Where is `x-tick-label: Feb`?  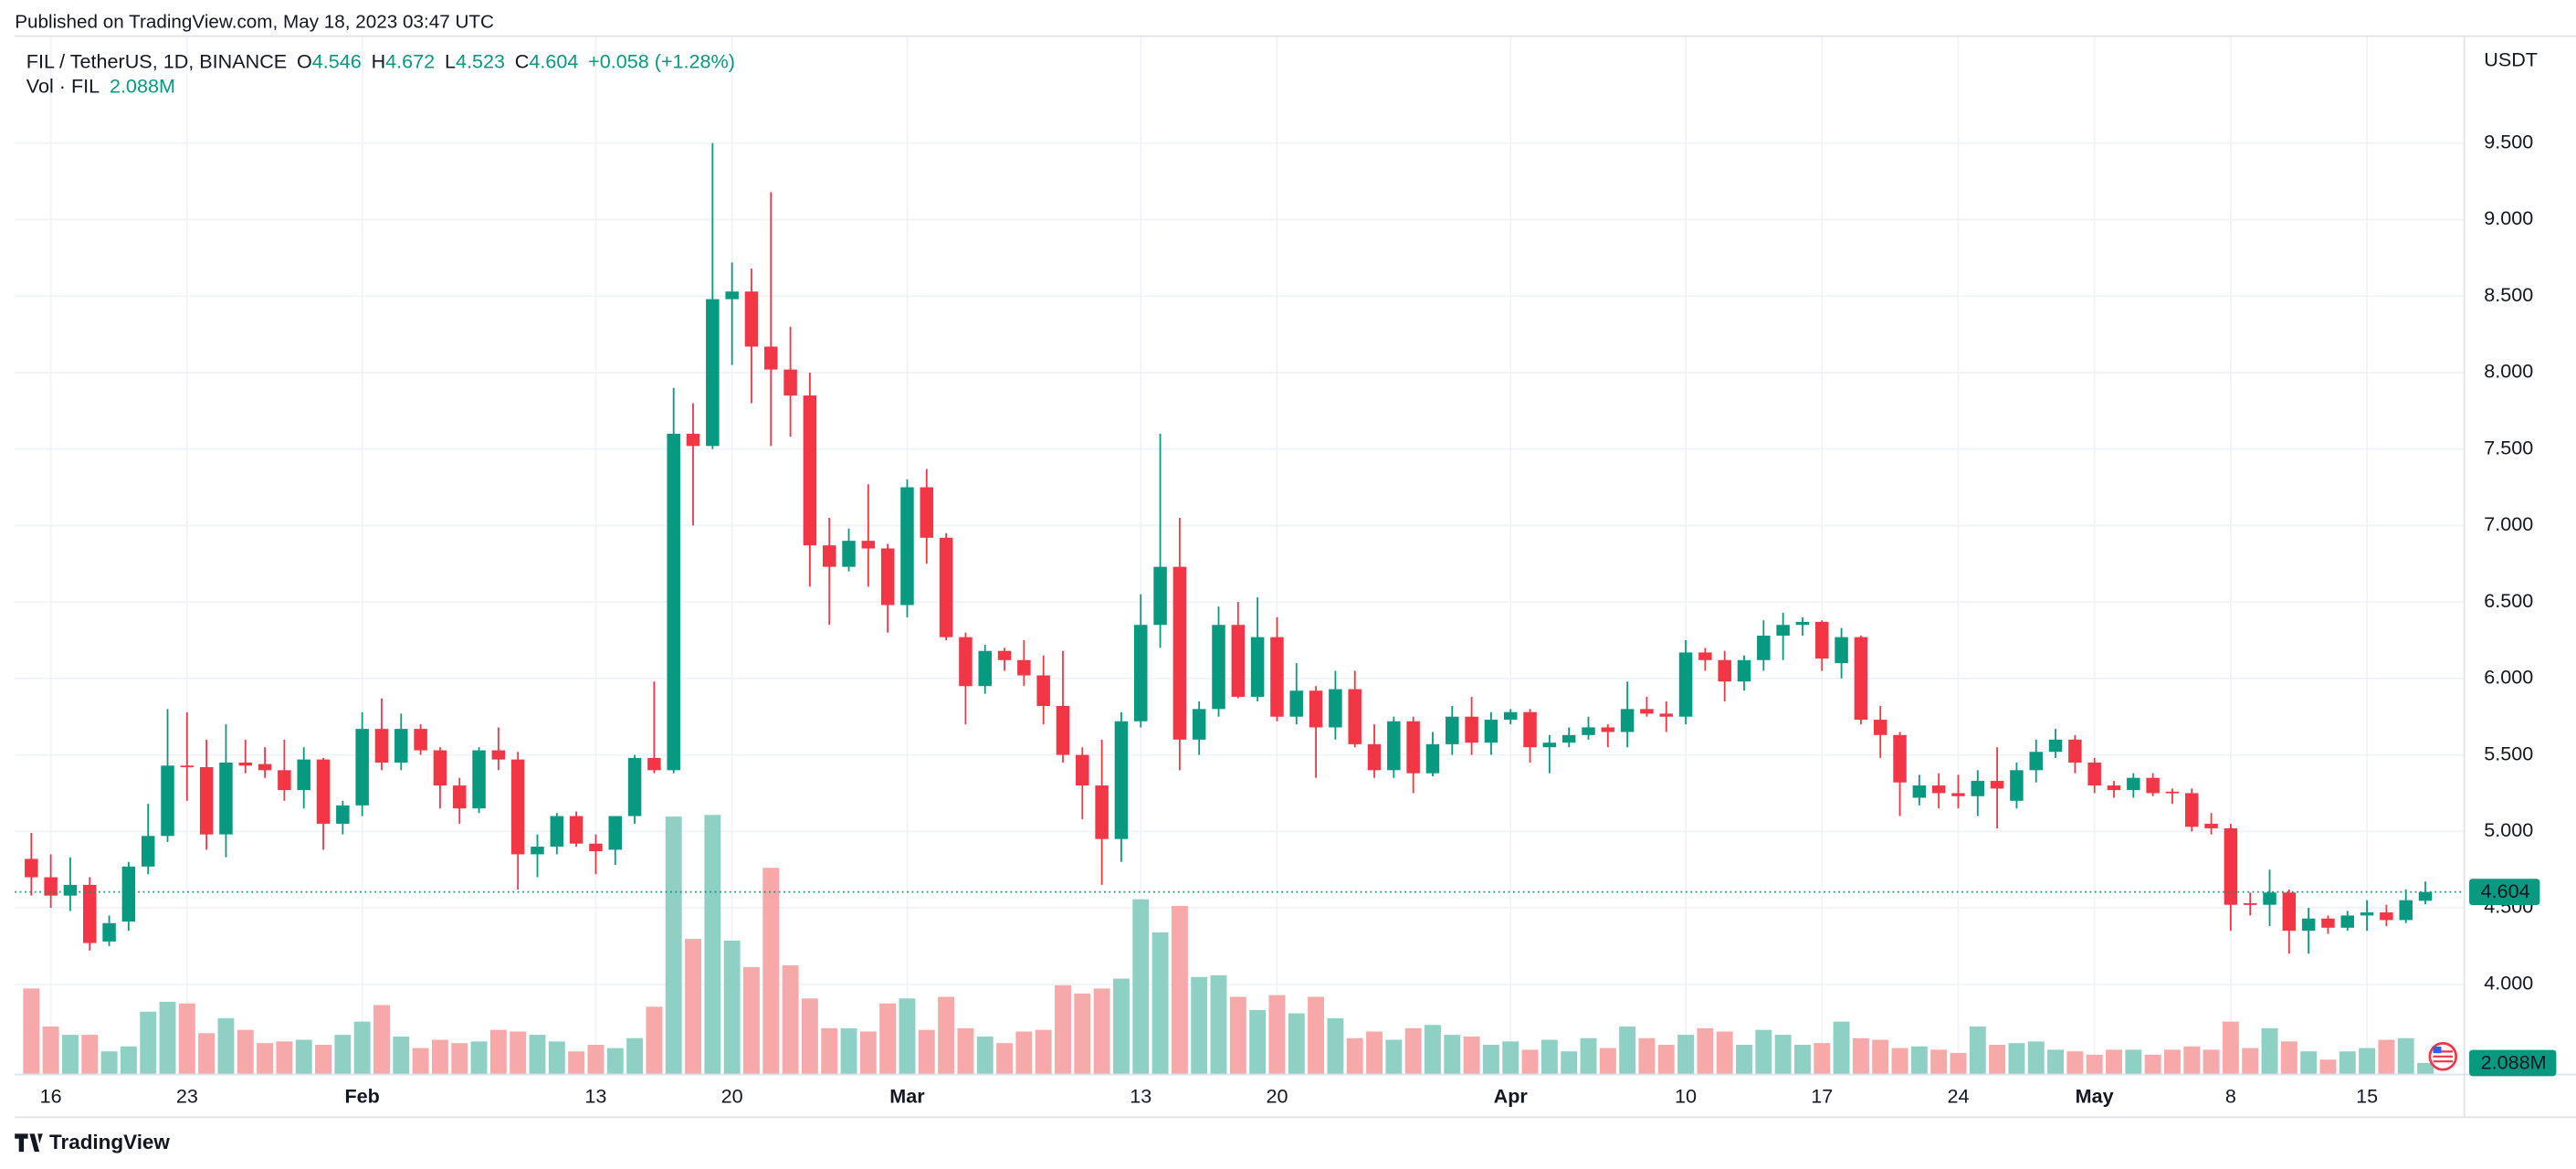 x-tick-label: Feb is located at coordinates (361, 1095).